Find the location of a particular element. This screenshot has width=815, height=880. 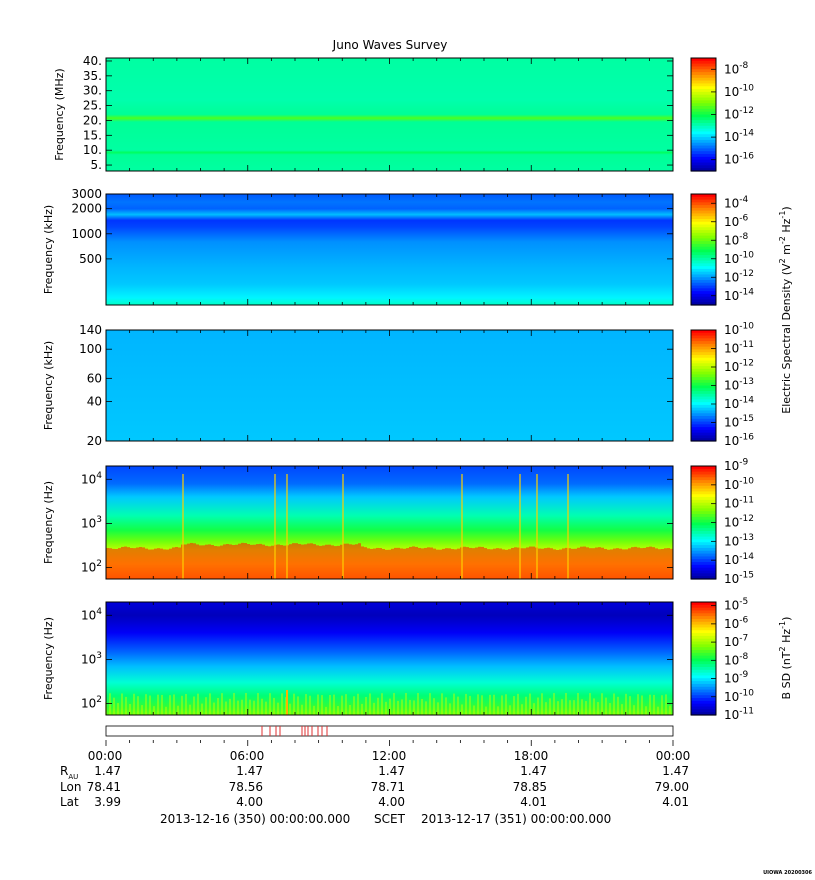

y-tick-label: 20. is located at coordinates (92, 120).